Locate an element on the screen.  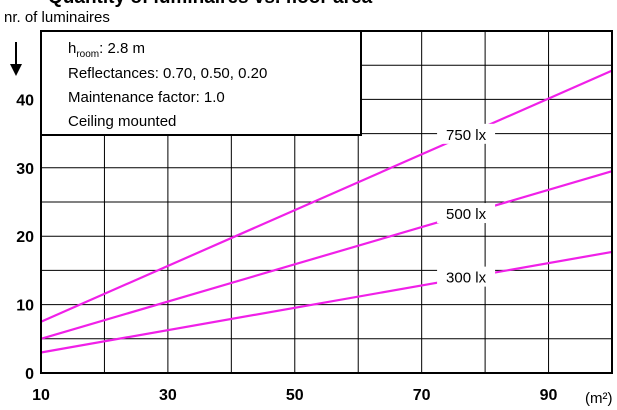
x-tick-label: 70 is located at coordinates (422, 395).